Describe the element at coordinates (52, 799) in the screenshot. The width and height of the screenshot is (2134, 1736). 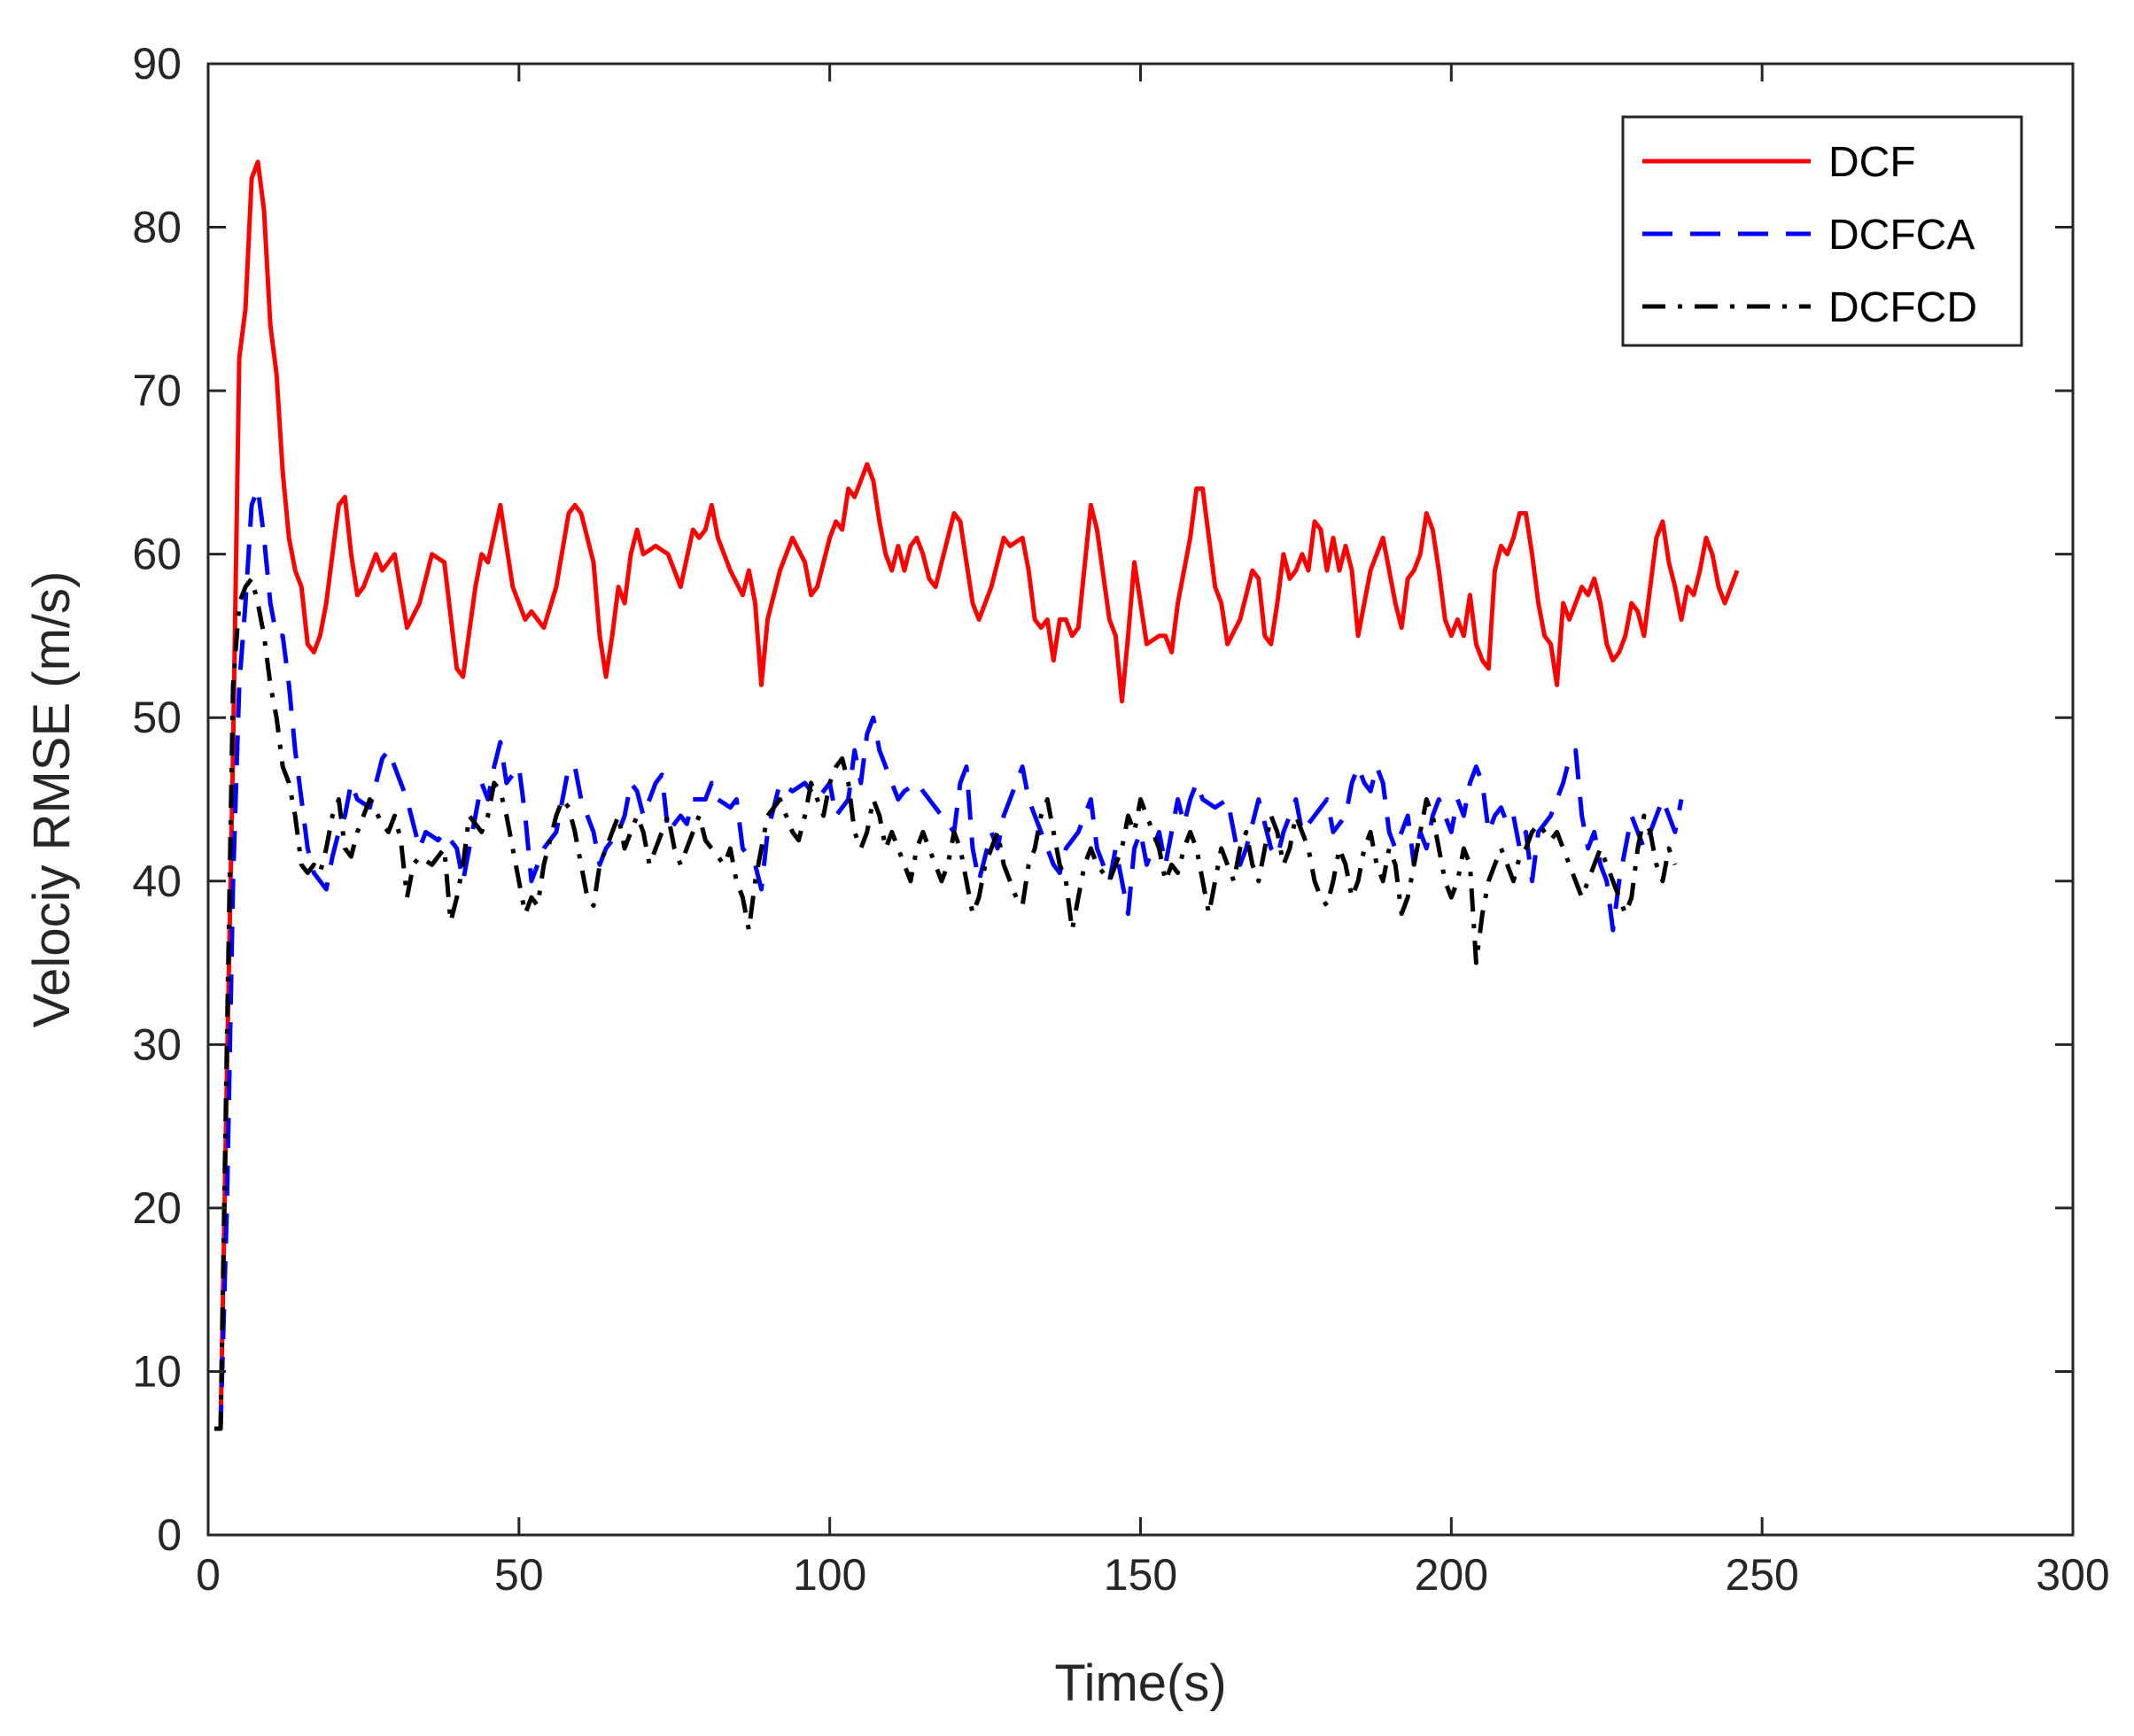
I see `y-axis-label: Velociy RMSE (m/s)` at that location.